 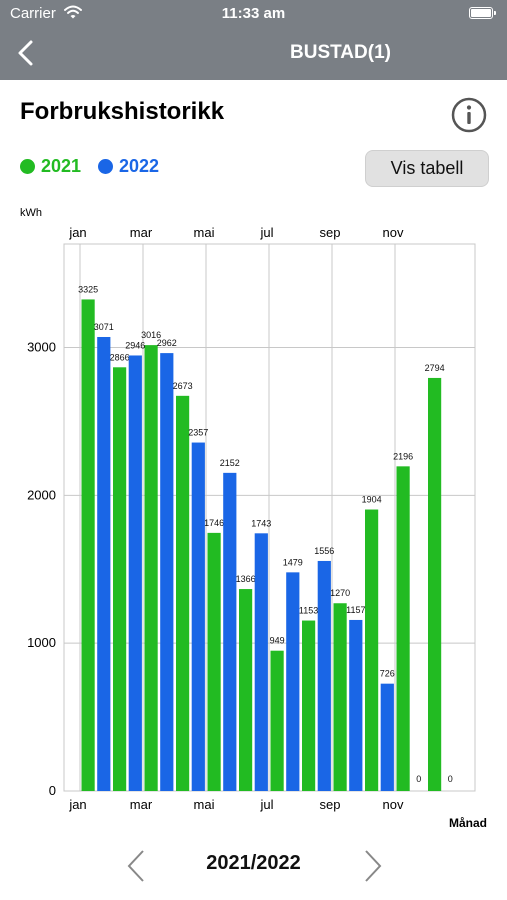 I want to click on bar-2021-okt, so click(x=372, y=650).